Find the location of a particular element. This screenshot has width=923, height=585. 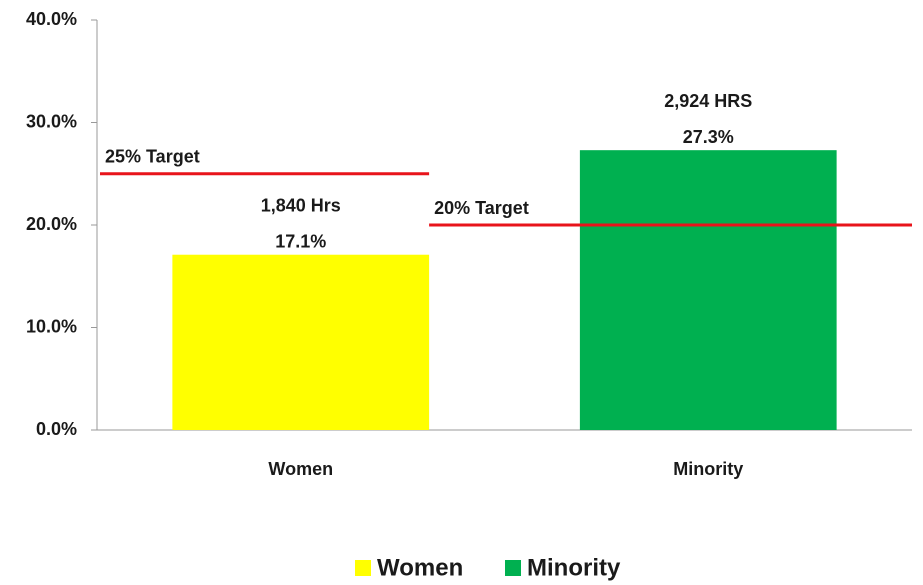

y-tick-label: 20.0% is located at coordinates (51, 224).